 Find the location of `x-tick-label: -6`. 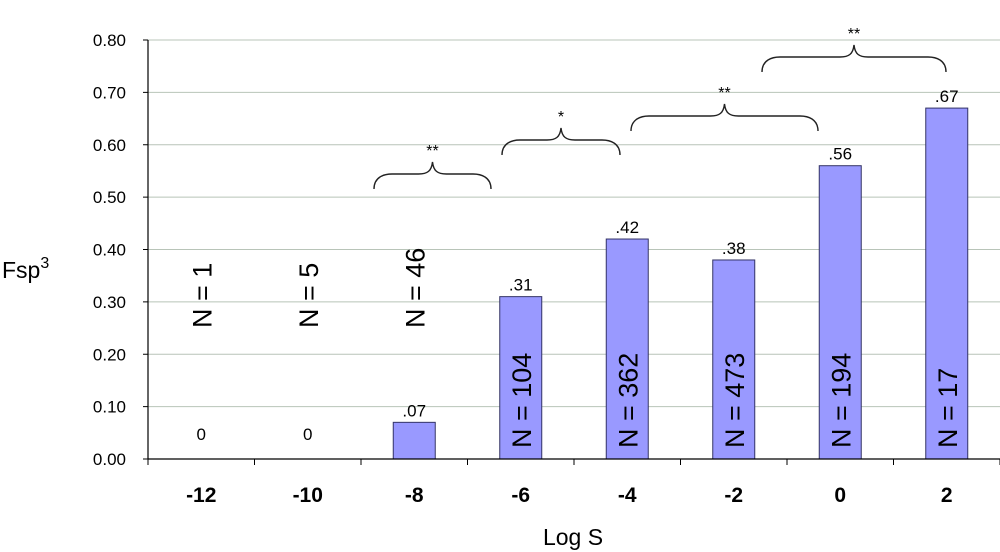

x-tick-label: -6 is located at coordinates (520, 495).